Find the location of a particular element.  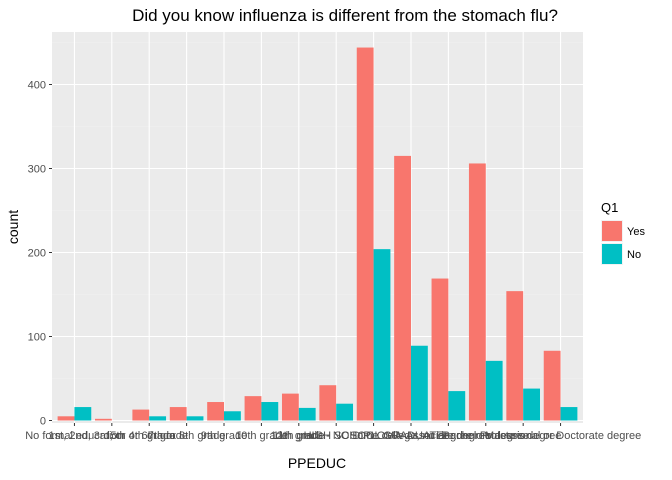

y-tick-label: 300 is located at coordinates (37, 170).